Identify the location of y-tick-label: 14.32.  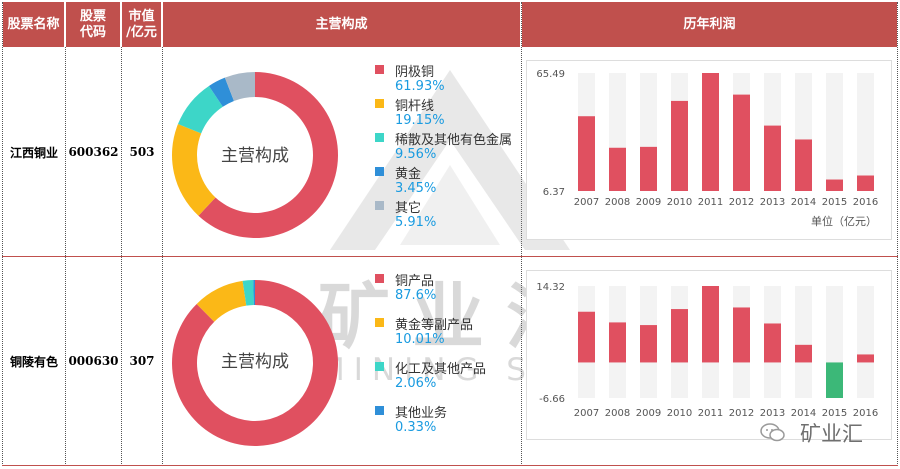
(550, 287).